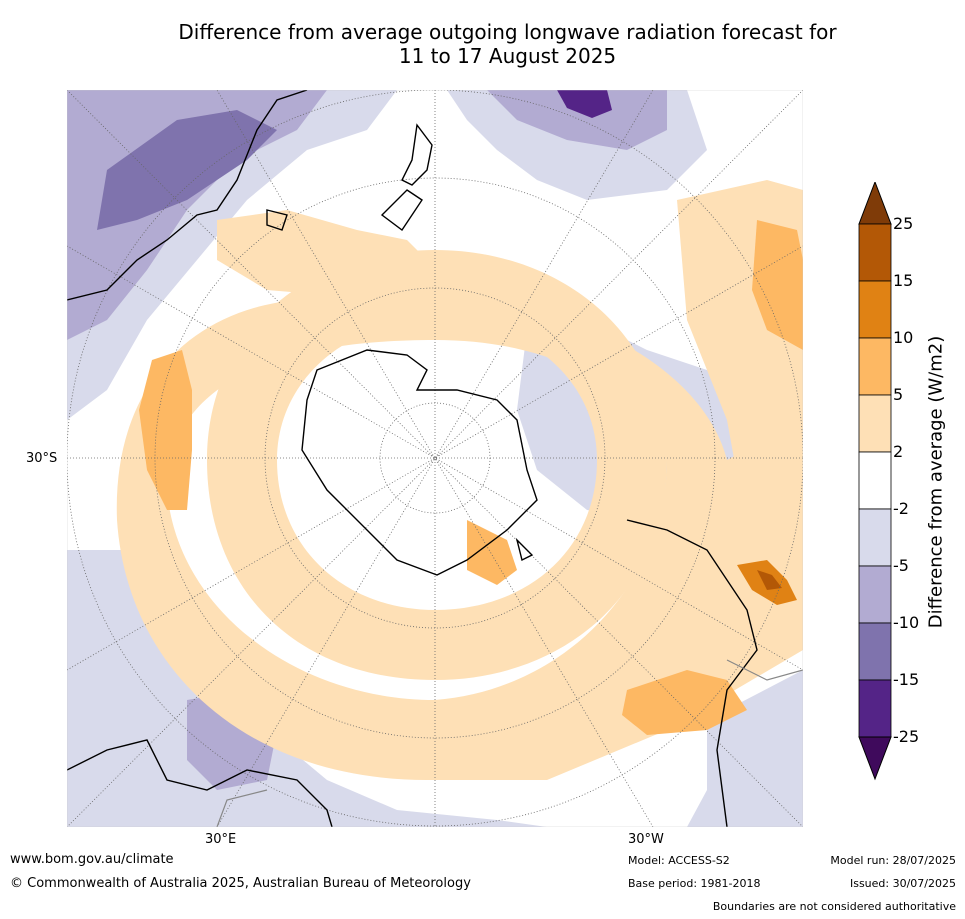 Image resolution: width=965 pixels, height=919 pixels. What do you see at coordinates (901, 508) in the screenshot?
I see `colorbar-tick: -2` at bounding box center [901, 508].